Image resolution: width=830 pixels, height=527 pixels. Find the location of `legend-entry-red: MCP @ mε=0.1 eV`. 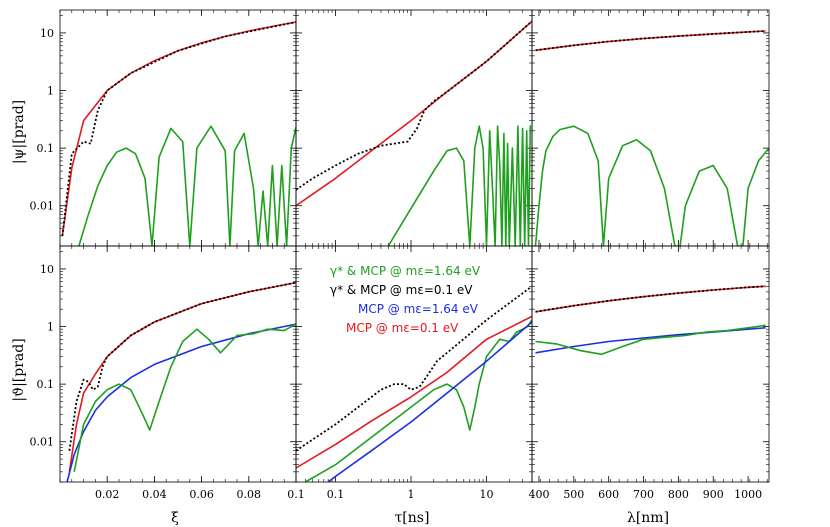

legend-entry-red: MCP @ mε=0.1 eV is located at coordinates (402, 328).